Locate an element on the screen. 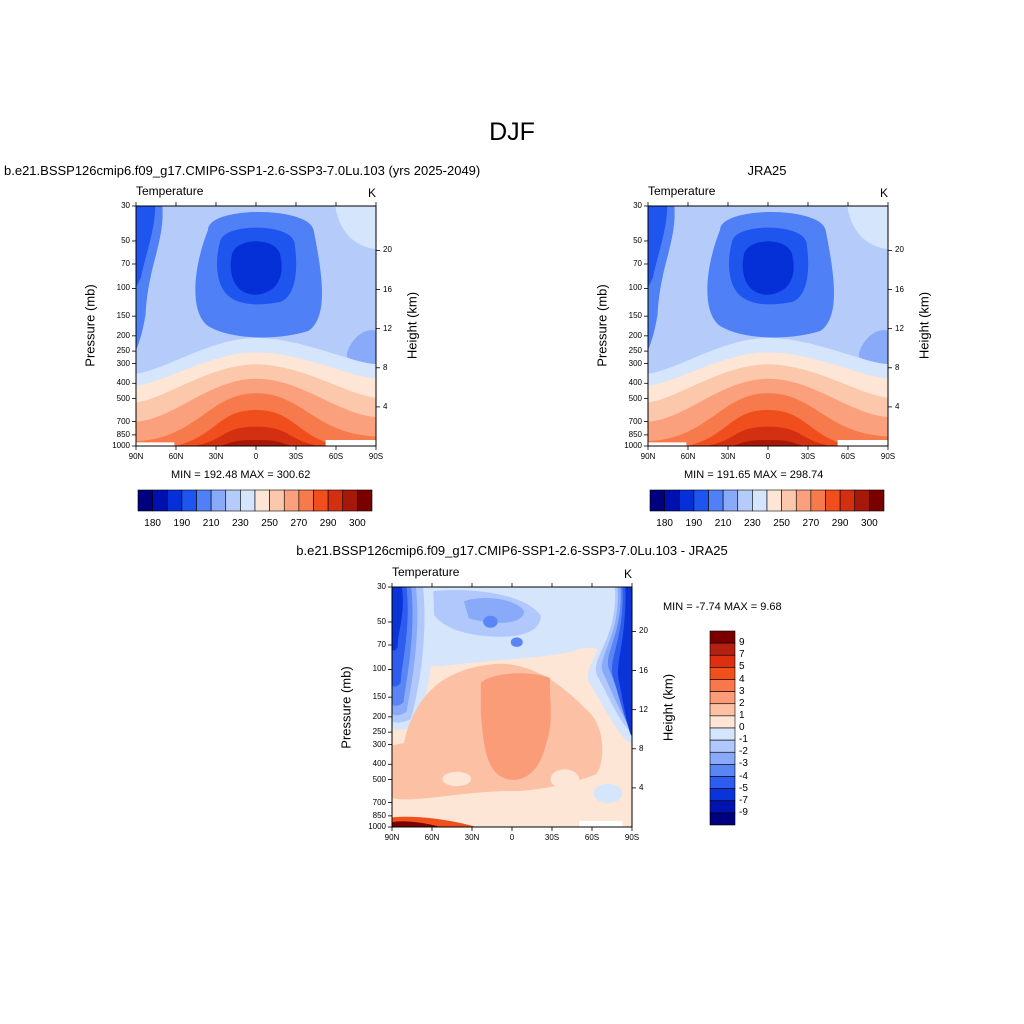 The height and width of the screenshot is (1024, 1024). y2-tick-label-model: 12 is located at coordinates (387, 328).